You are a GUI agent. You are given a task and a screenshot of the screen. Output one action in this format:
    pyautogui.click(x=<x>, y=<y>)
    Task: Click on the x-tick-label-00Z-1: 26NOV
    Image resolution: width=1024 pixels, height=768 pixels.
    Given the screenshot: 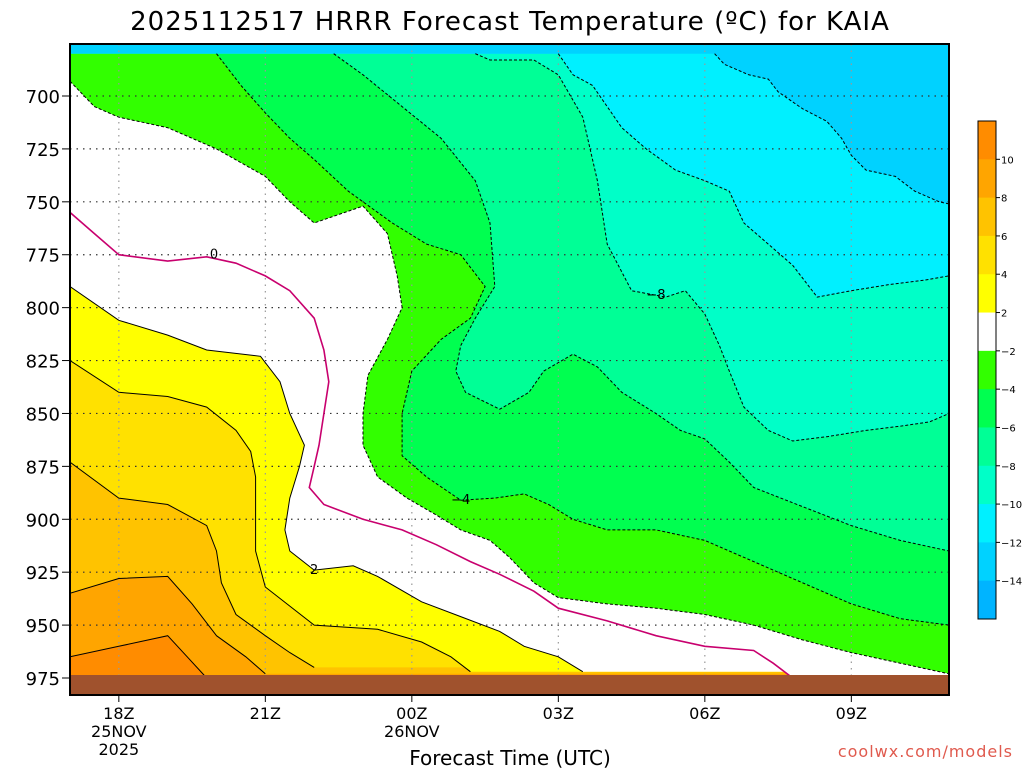 What is the action you would take?
    pyautogui.click(x=412, y=731)
    